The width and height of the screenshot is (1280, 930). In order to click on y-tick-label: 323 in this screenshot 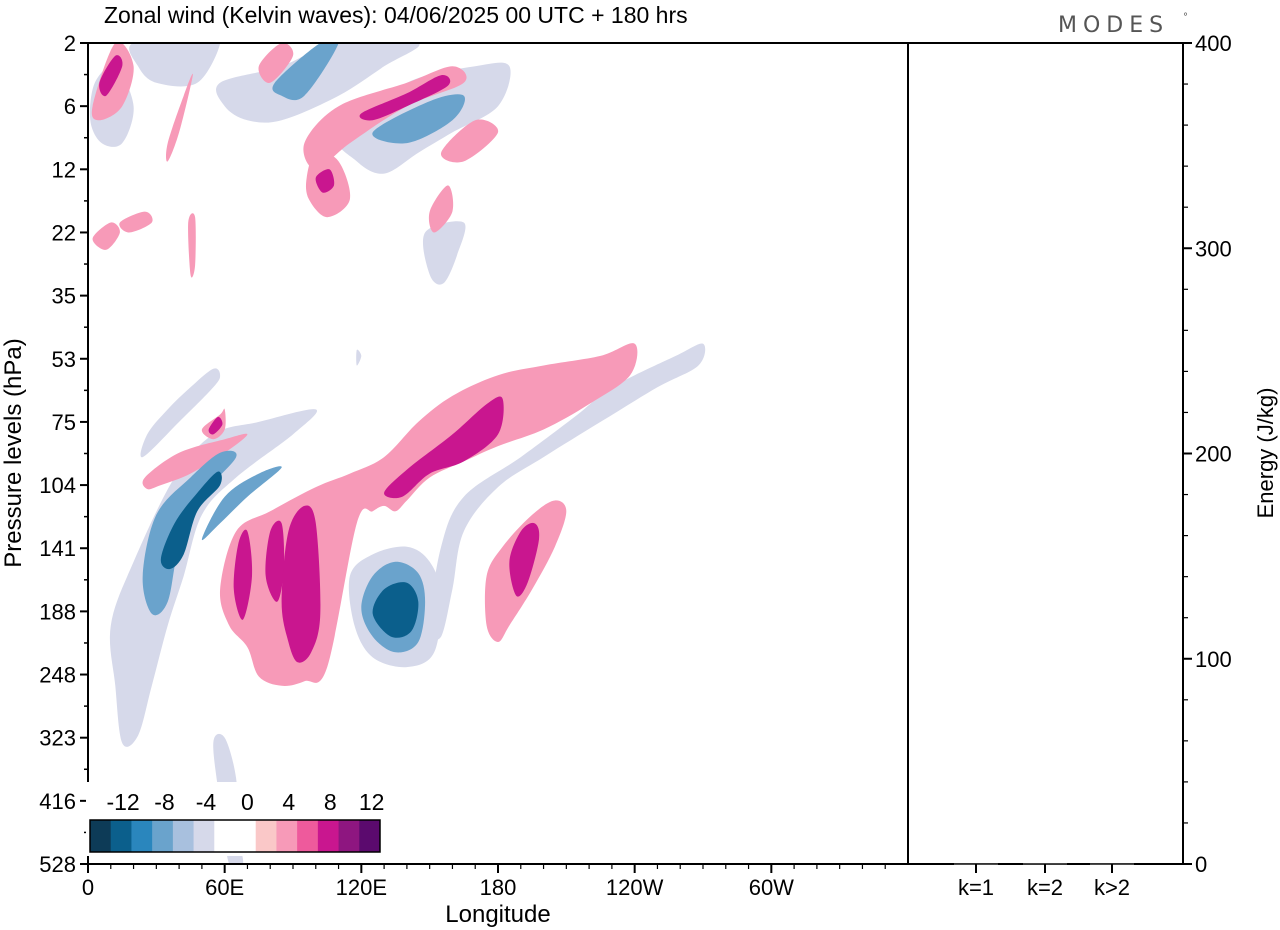, I will do `click(57, 738)`.